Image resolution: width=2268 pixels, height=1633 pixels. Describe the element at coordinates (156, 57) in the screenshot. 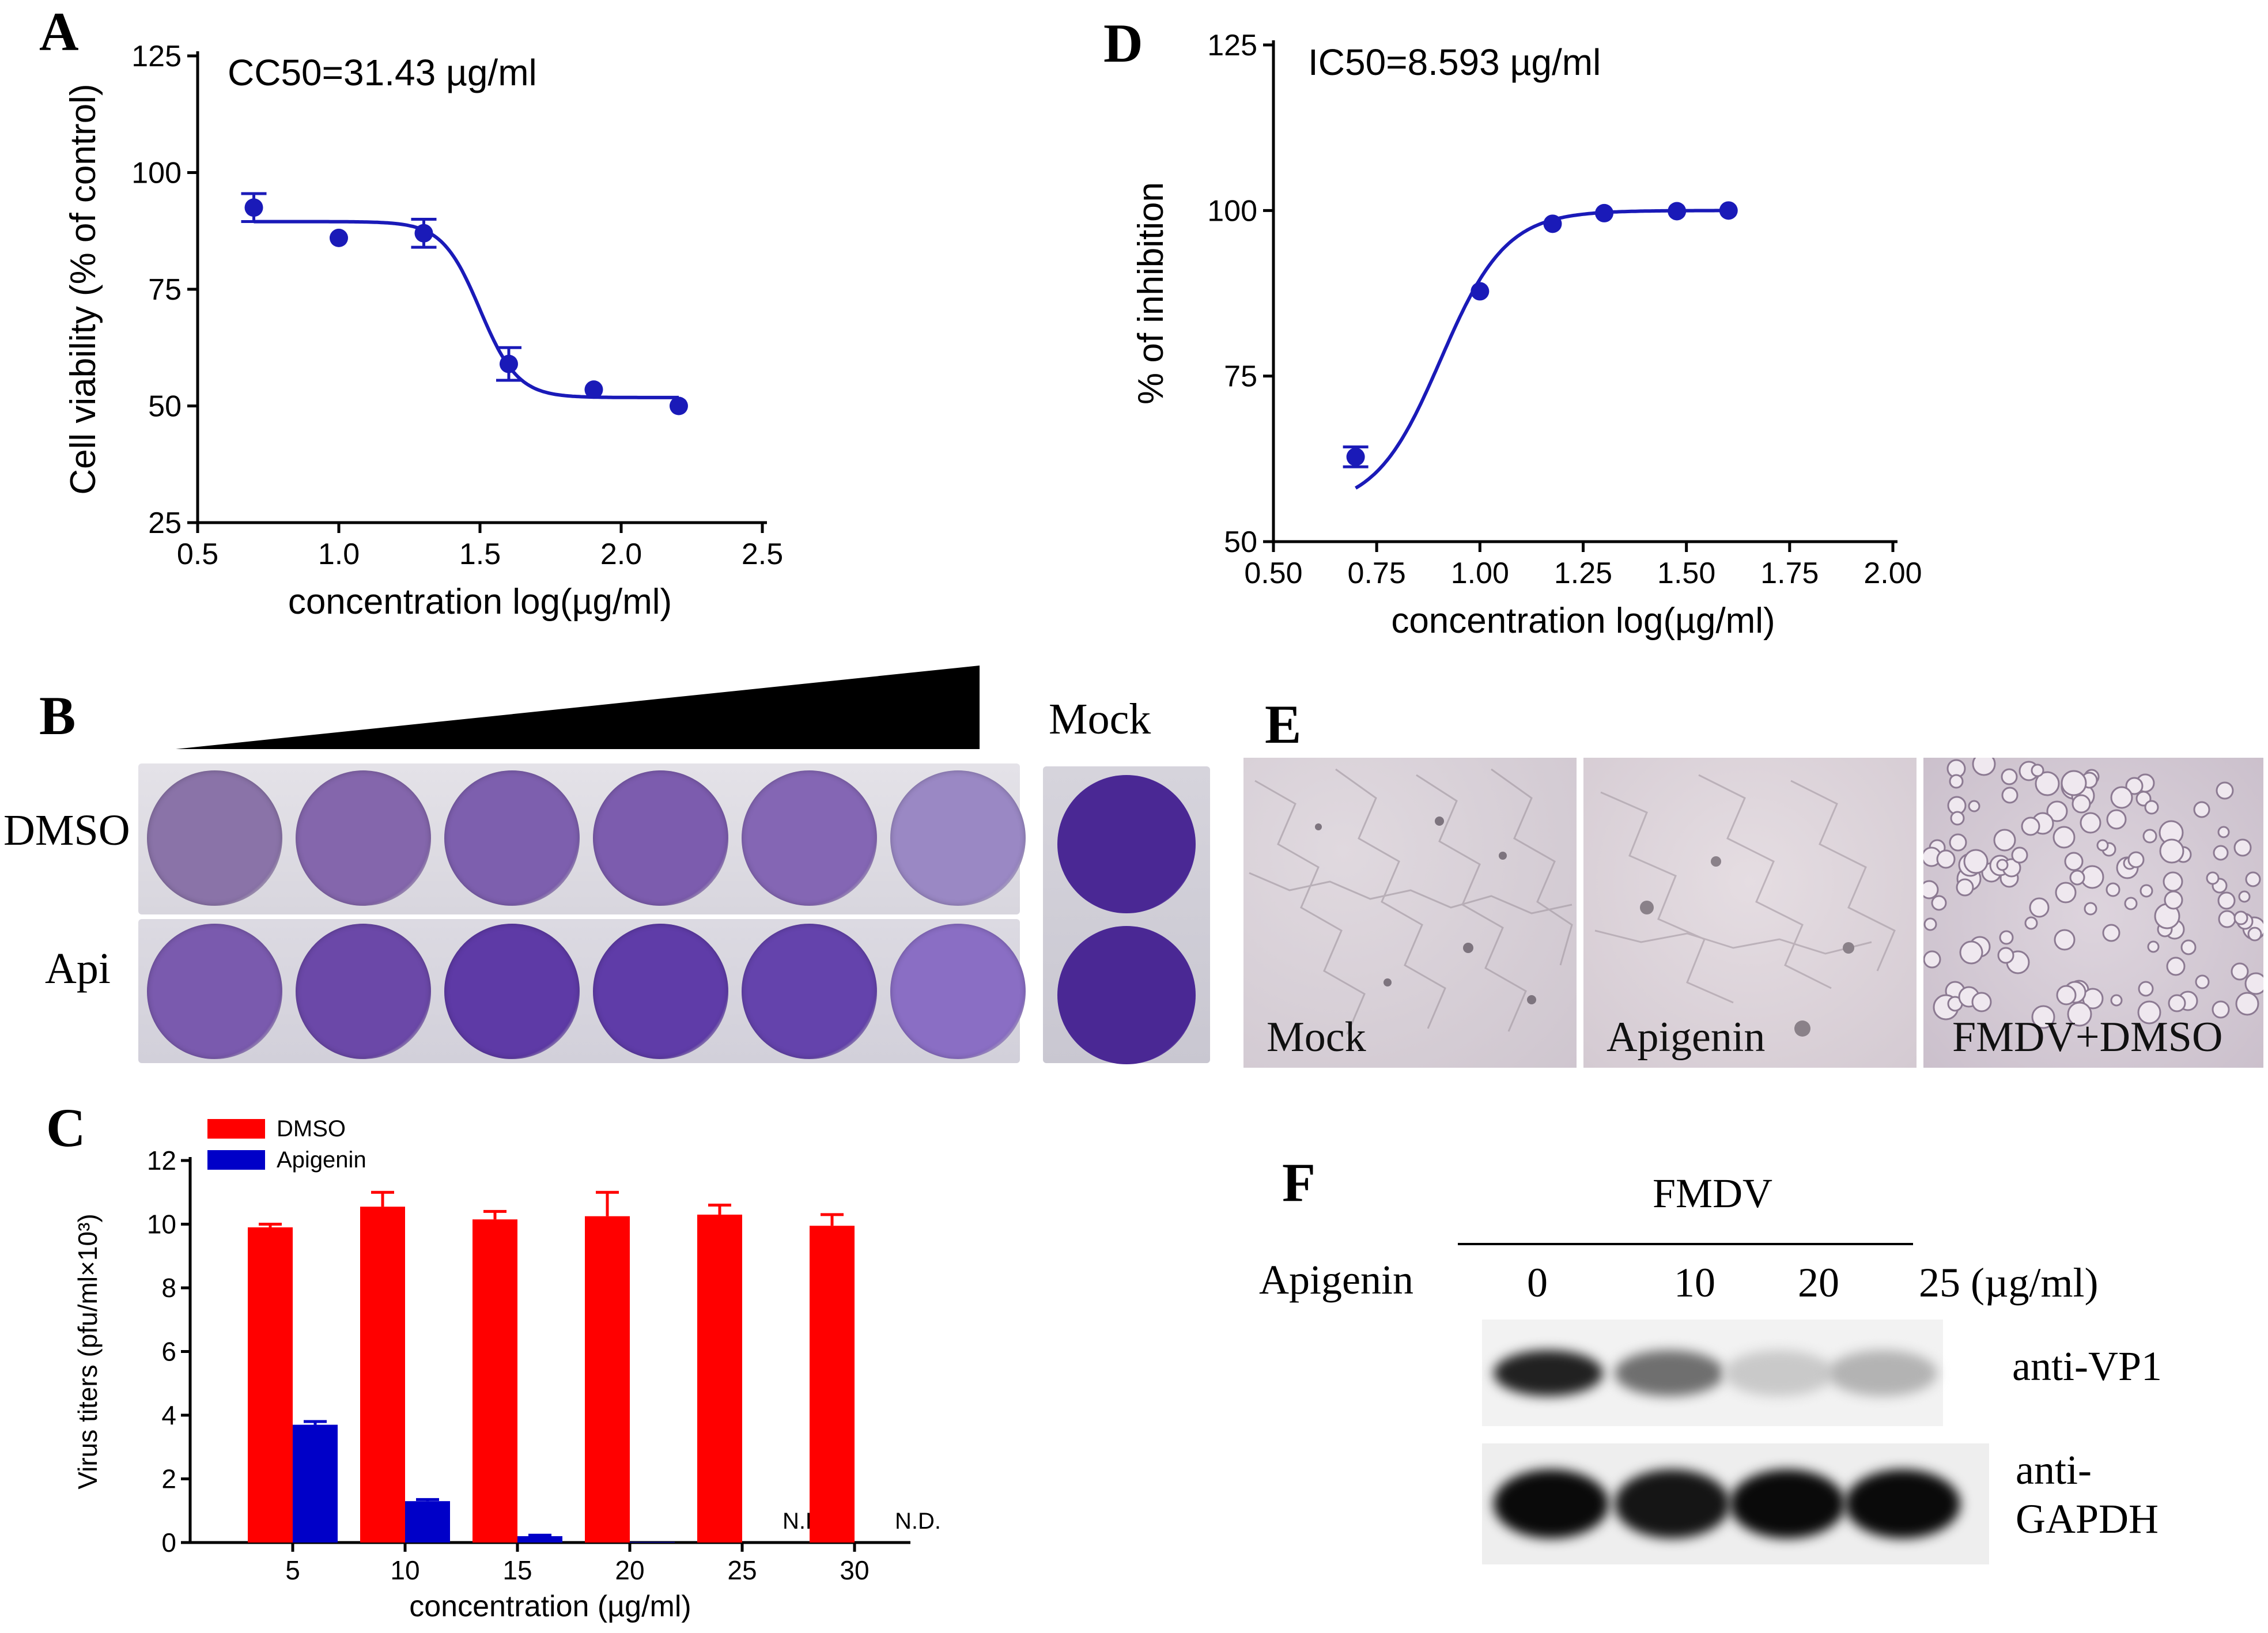

I see `y-tick-label: 125` at that location.